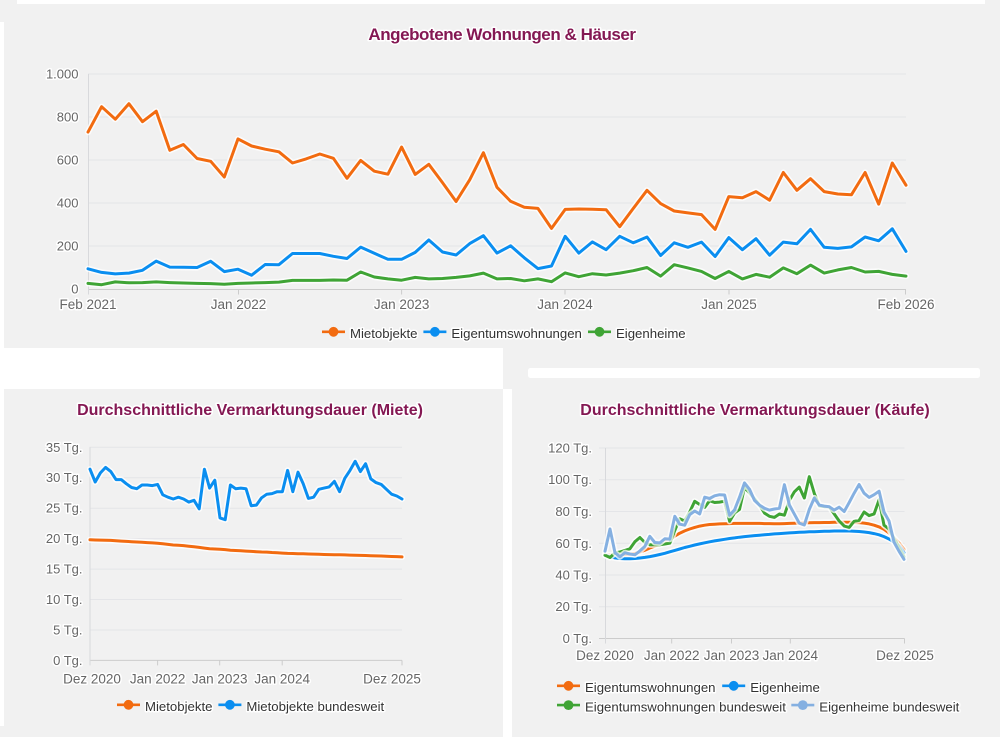  Describe the element at coordinates (889, 706) in the screenshot. I see `svg-text: Eigenheime bundesweit` at that location.